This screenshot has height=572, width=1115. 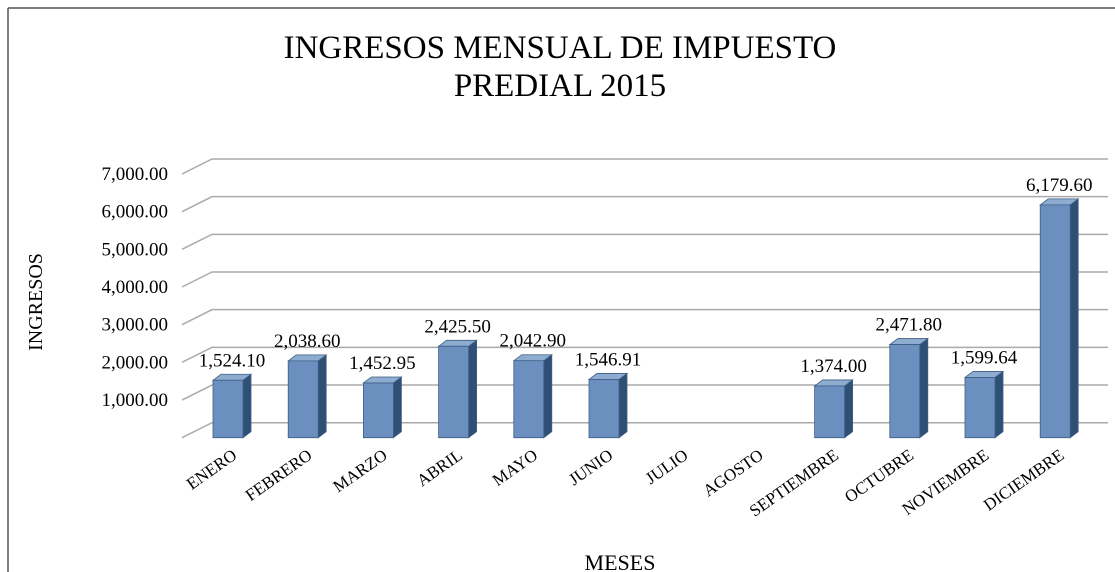 I want to click on x-tick-label: MAYO, so click(x=515, y=467).